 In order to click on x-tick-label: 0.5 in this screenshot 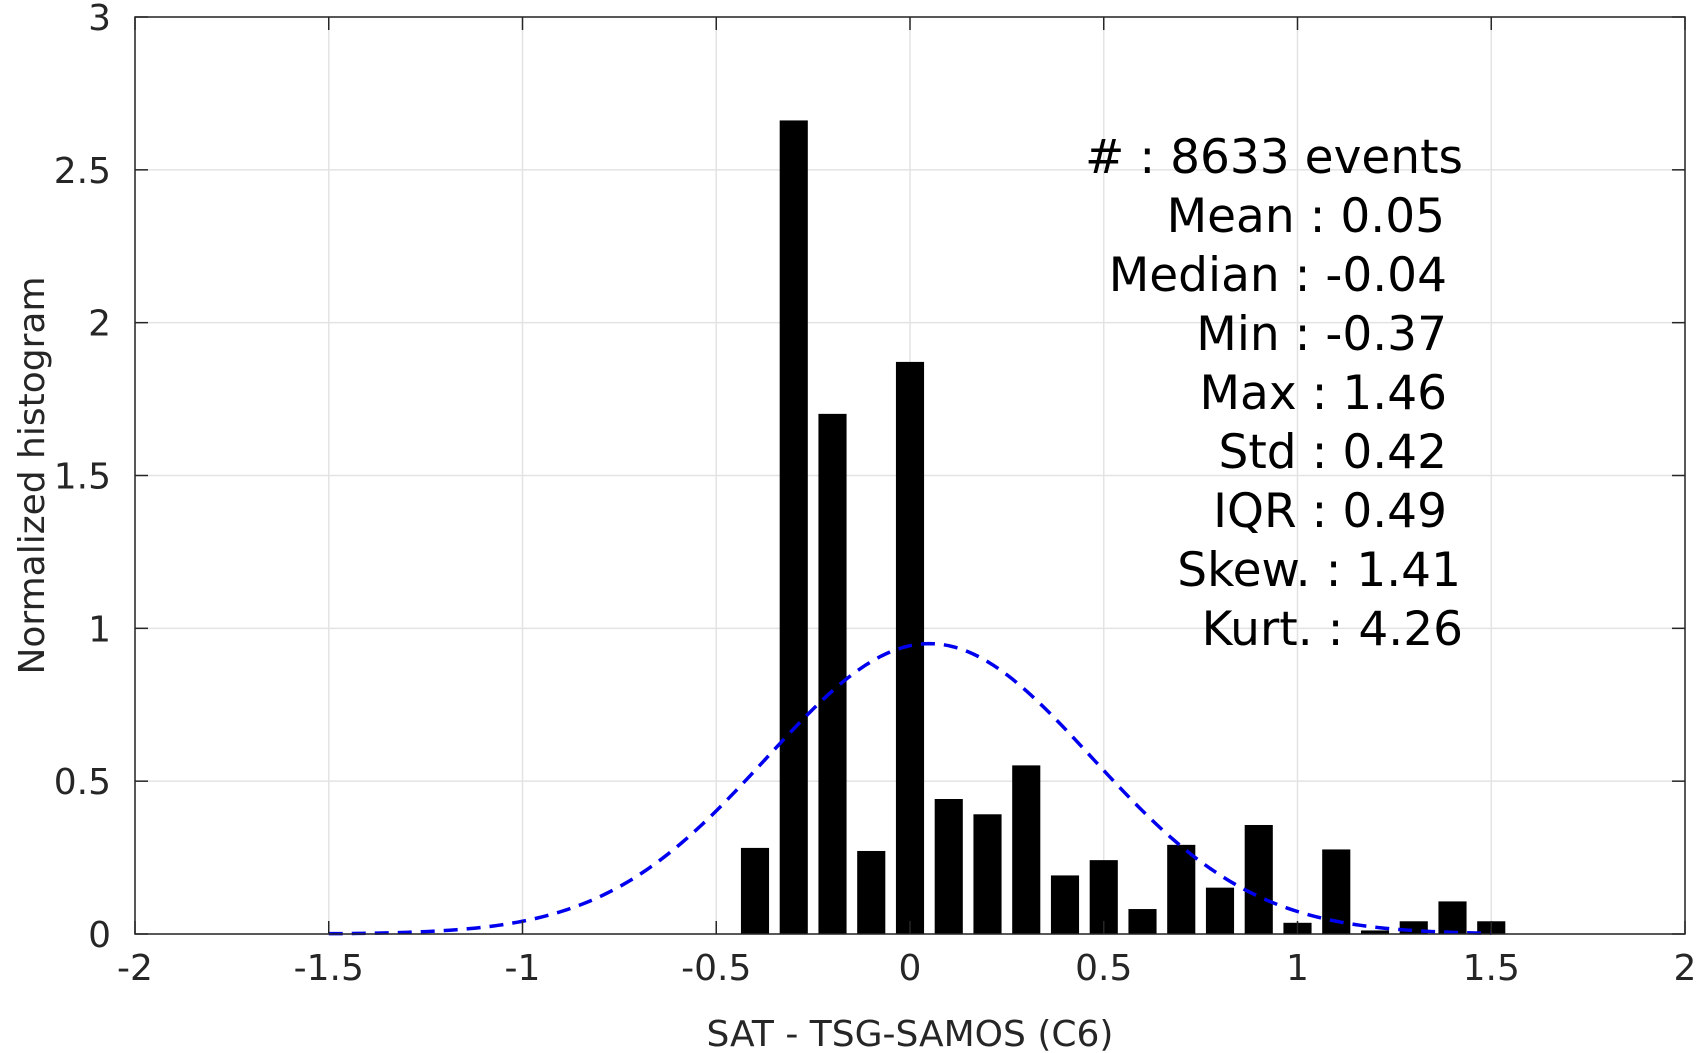, I will do `click(1103, 968)`.